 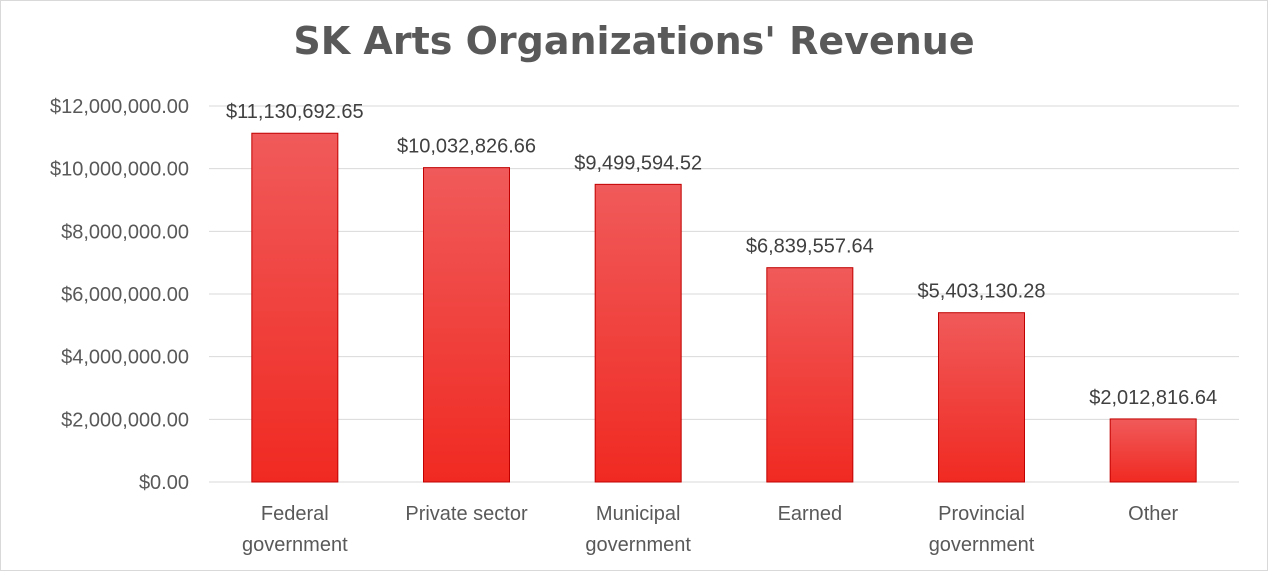 What do you see at coordinates (638, 529) in the screenshot?
I see `x-tick-label: Municipal government` at bounding box center [638, 529].